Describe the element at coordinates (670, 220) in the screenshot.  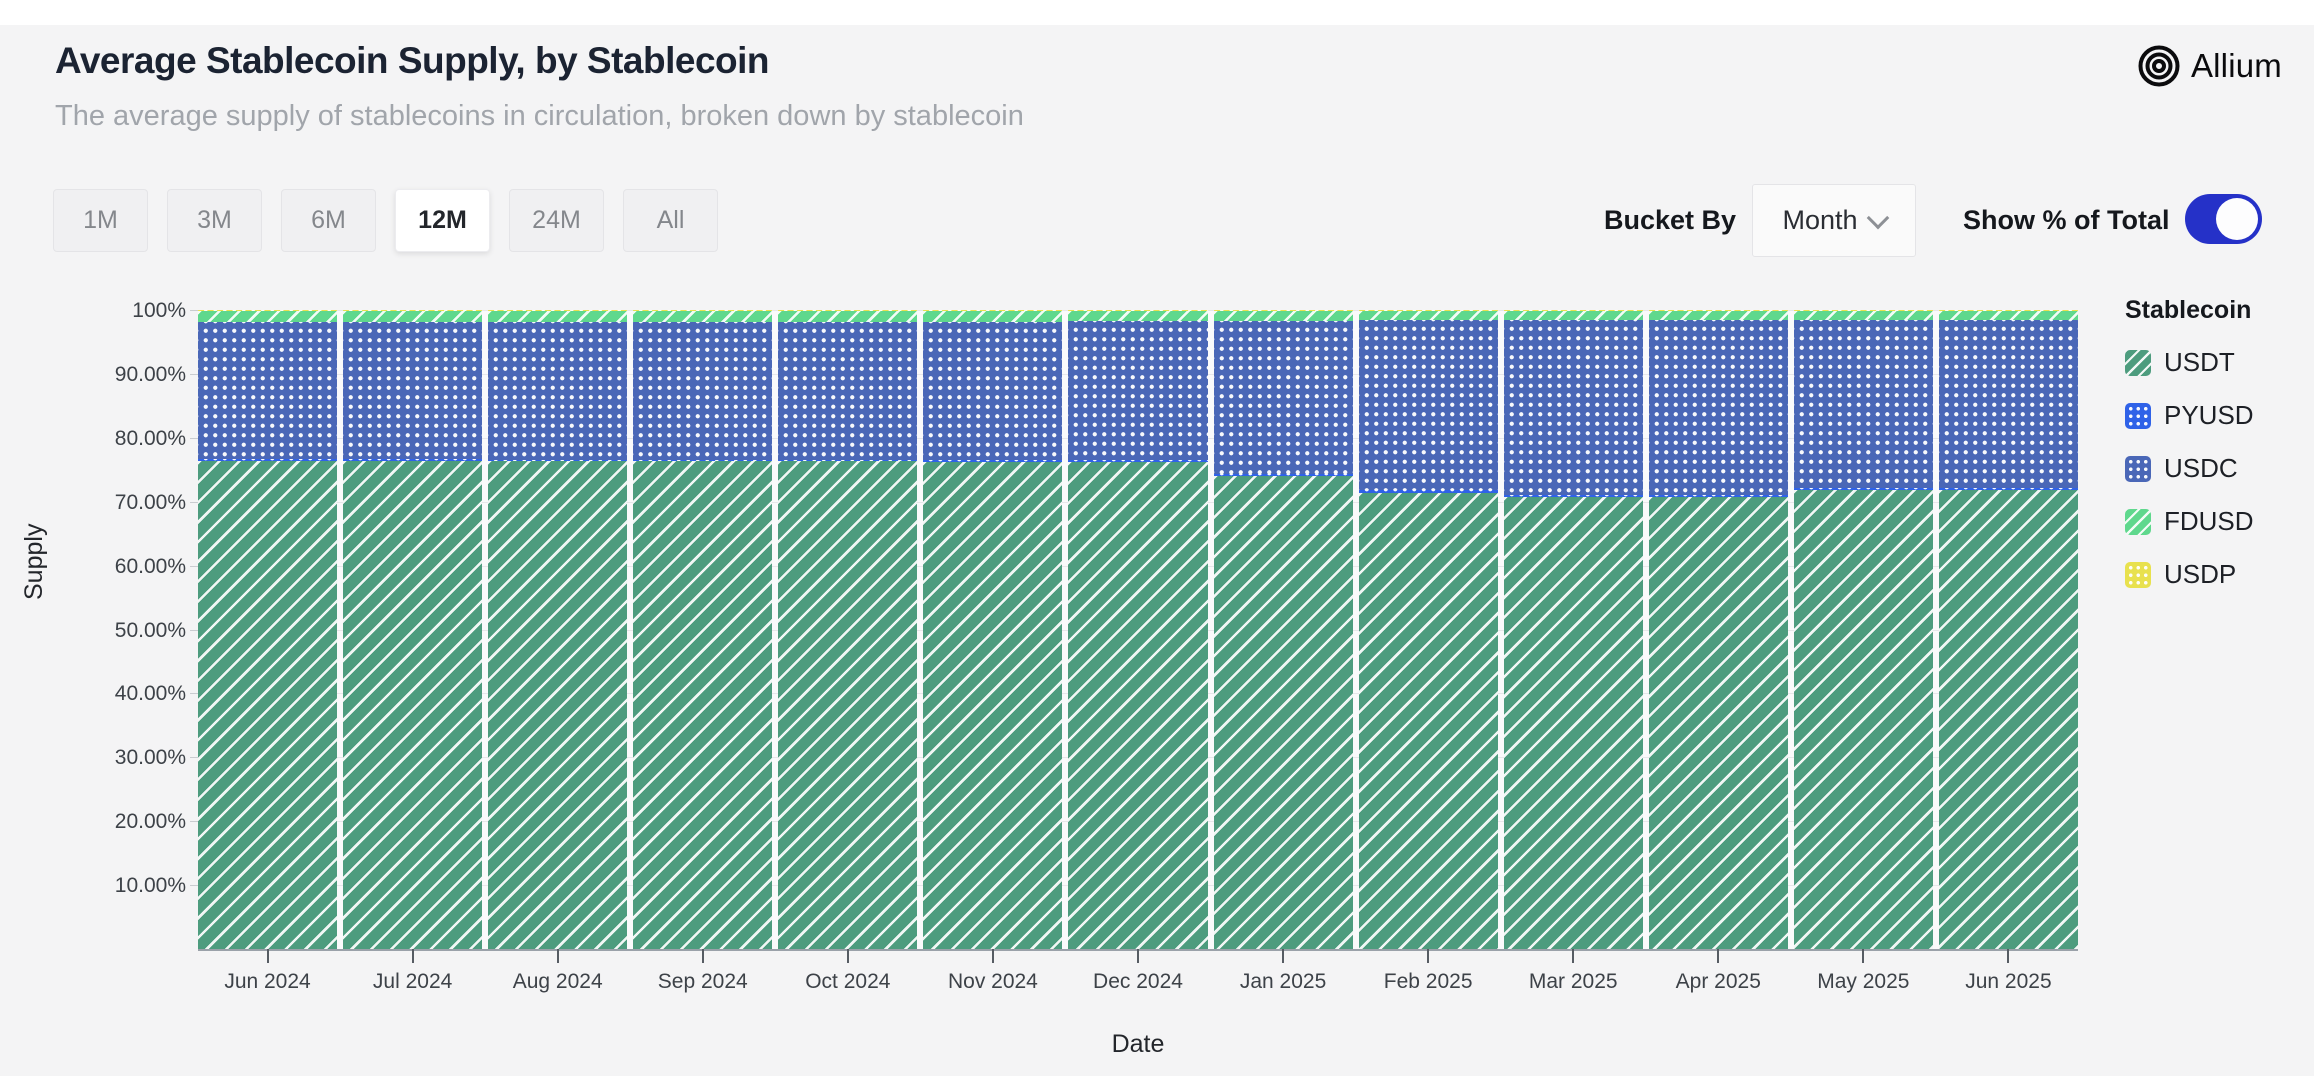
I see `range-button-all: All` at that location.